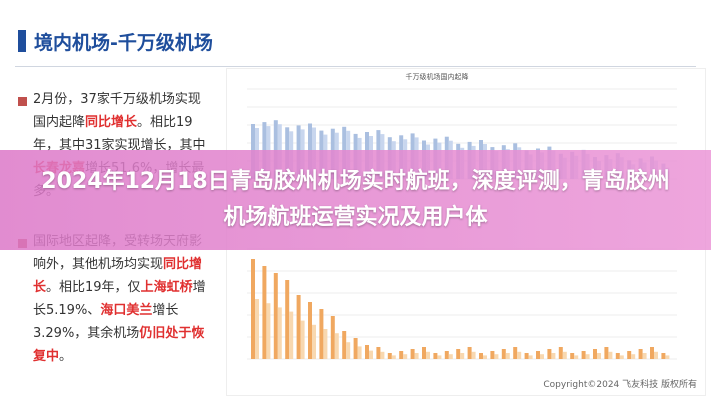 The height and width of the screenshot is (400, 711). Describe the element at coordinates (117, 111) in the screenshot. I see `text: 2月份，37家千万级机场实现国内起降` at that location.